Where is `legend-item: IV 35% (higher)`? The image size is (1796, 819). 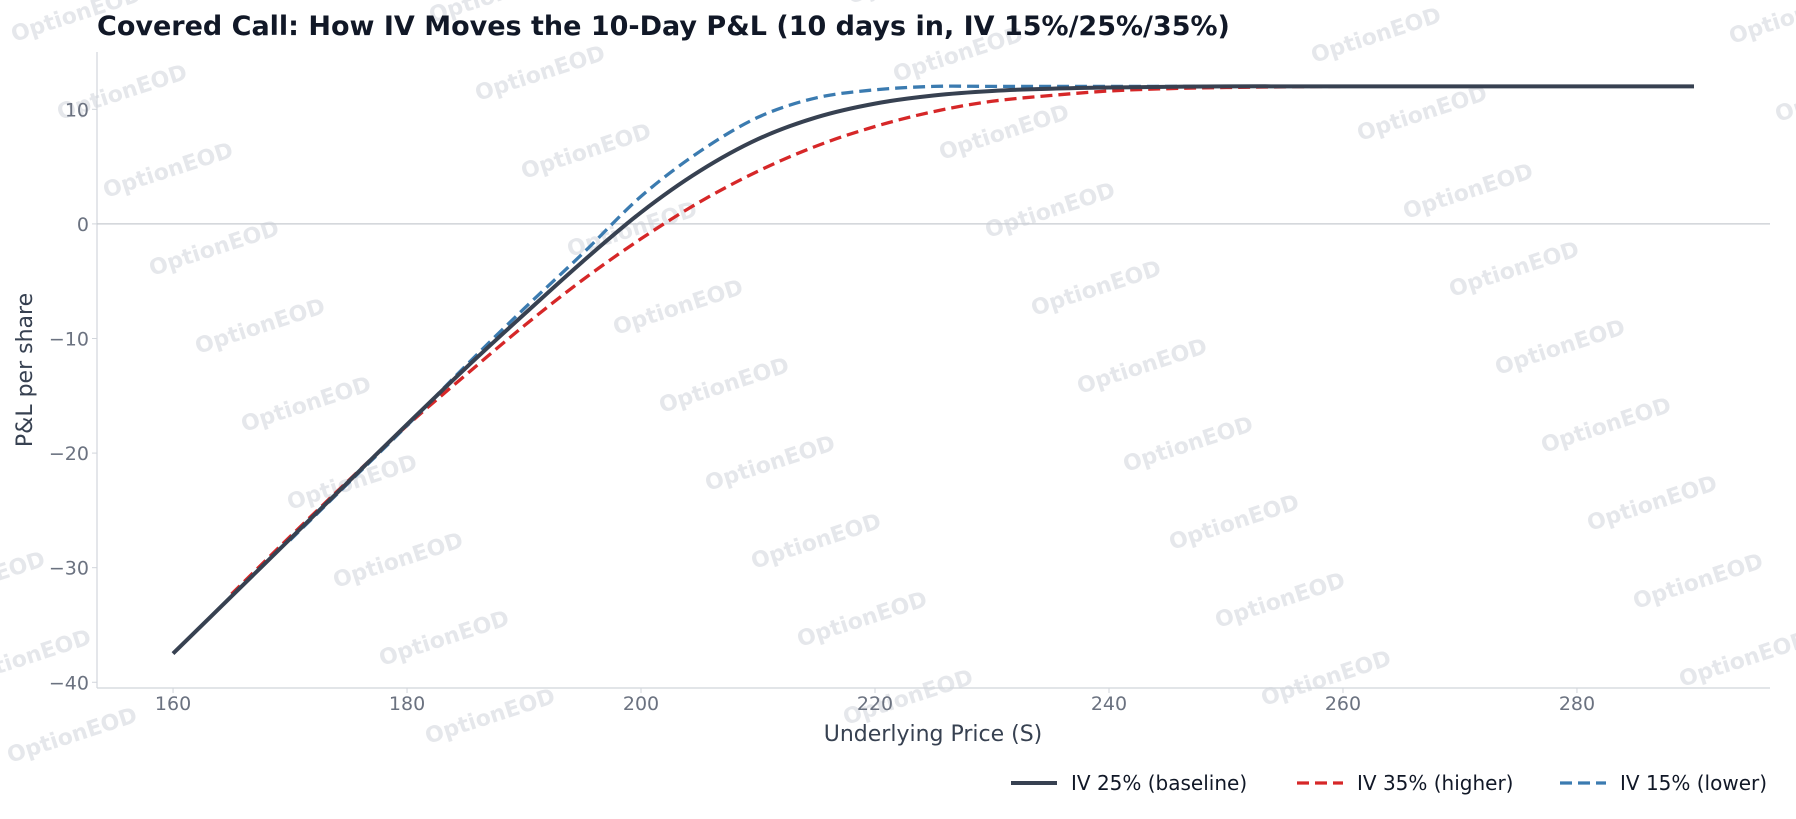 legend-item: IV 35% (higher) is located at coordinates (1405, 783).